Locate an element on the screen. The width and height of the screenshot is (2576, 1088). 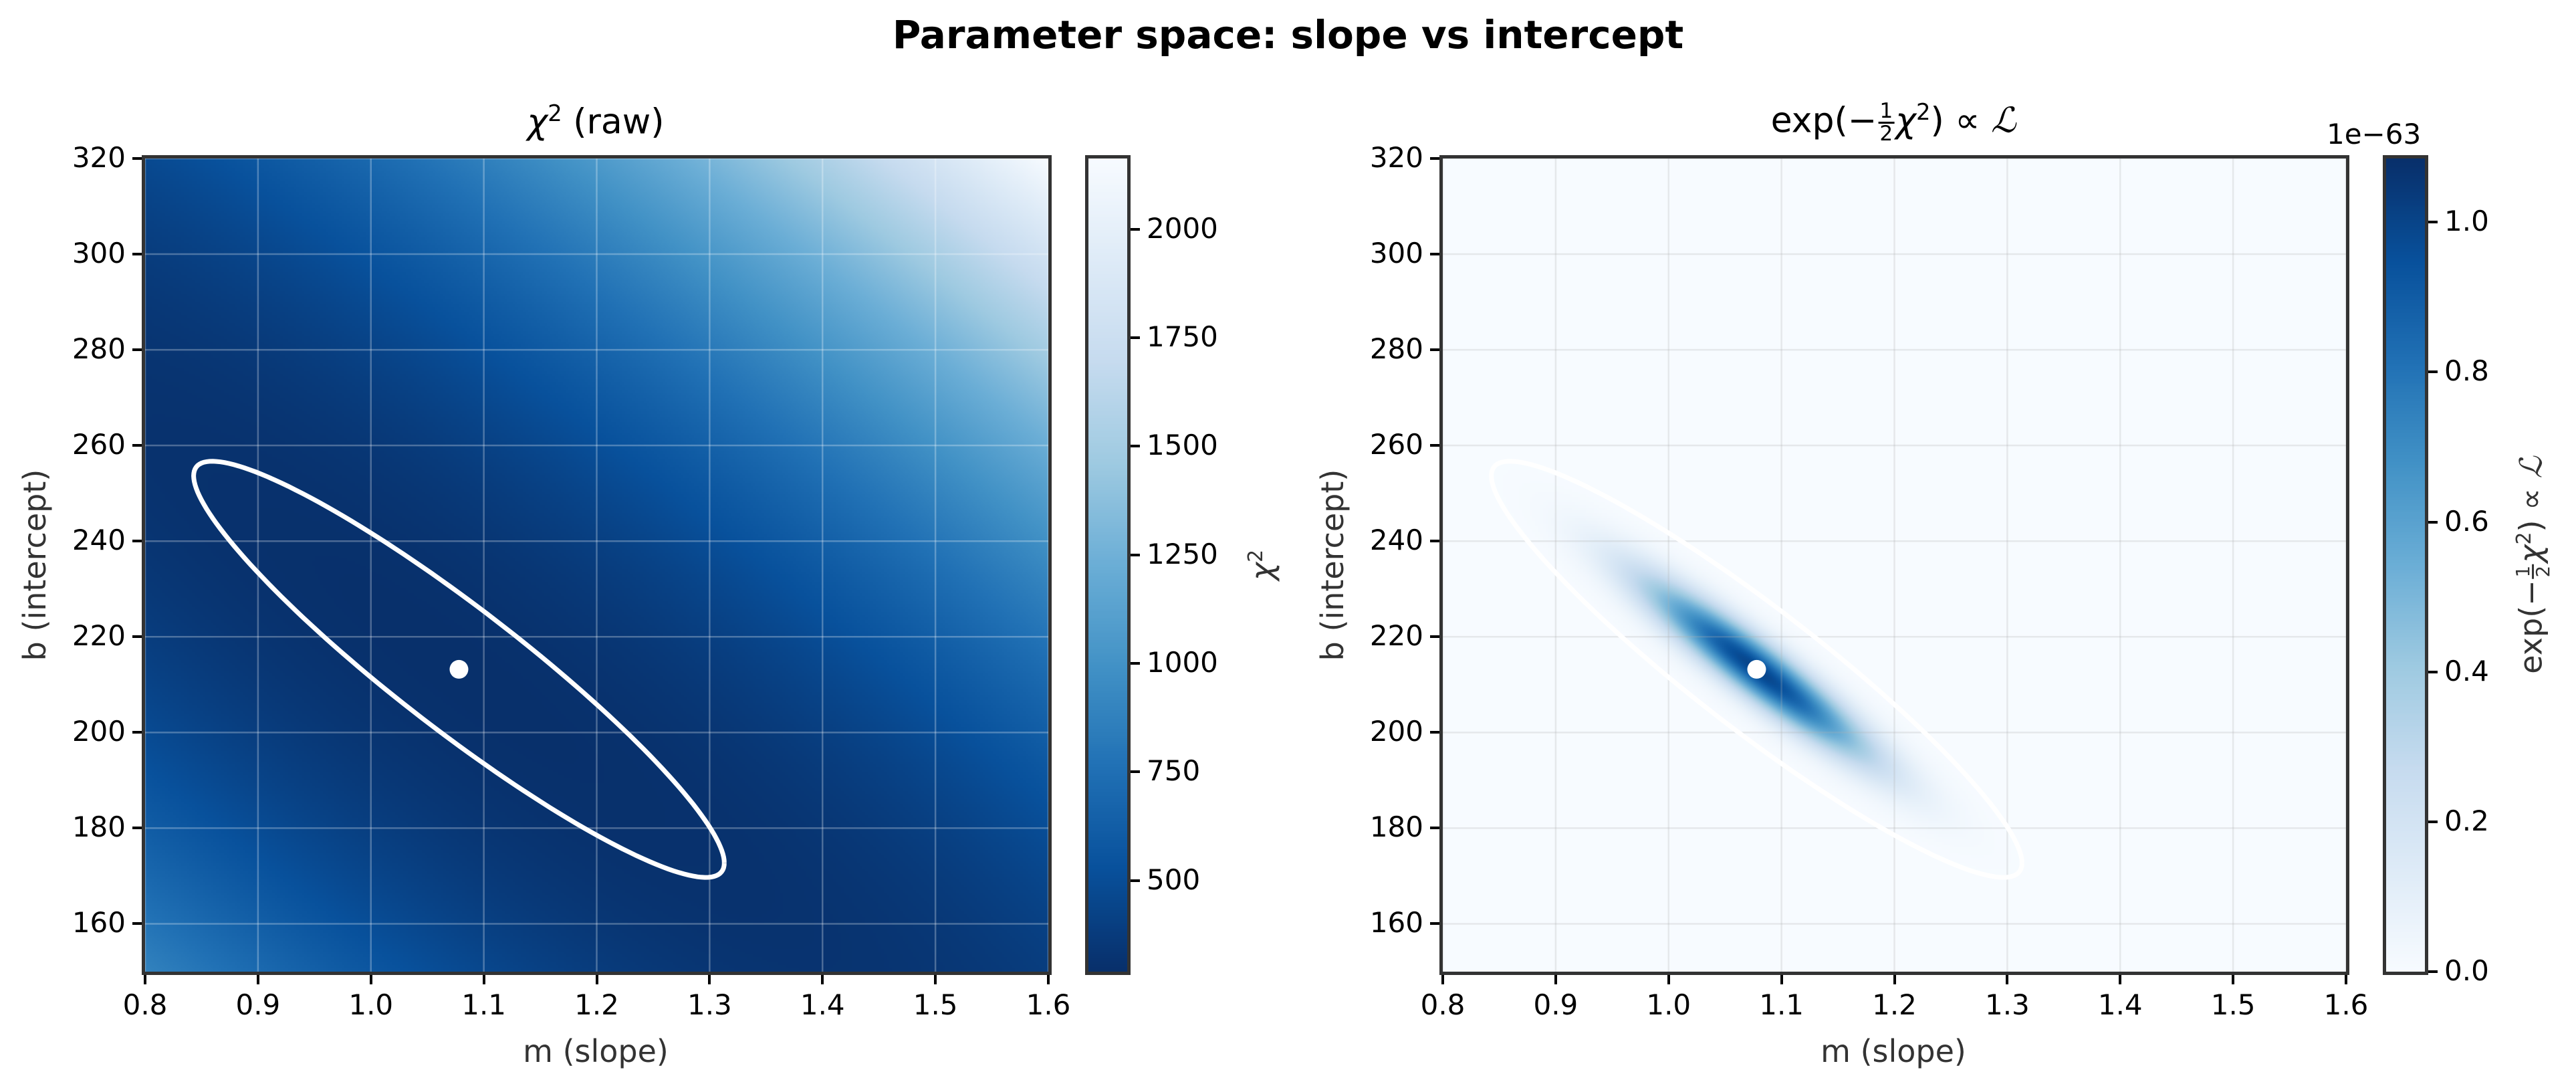
left-ylabel: b (intercept) is located at coordinates (35, 565).